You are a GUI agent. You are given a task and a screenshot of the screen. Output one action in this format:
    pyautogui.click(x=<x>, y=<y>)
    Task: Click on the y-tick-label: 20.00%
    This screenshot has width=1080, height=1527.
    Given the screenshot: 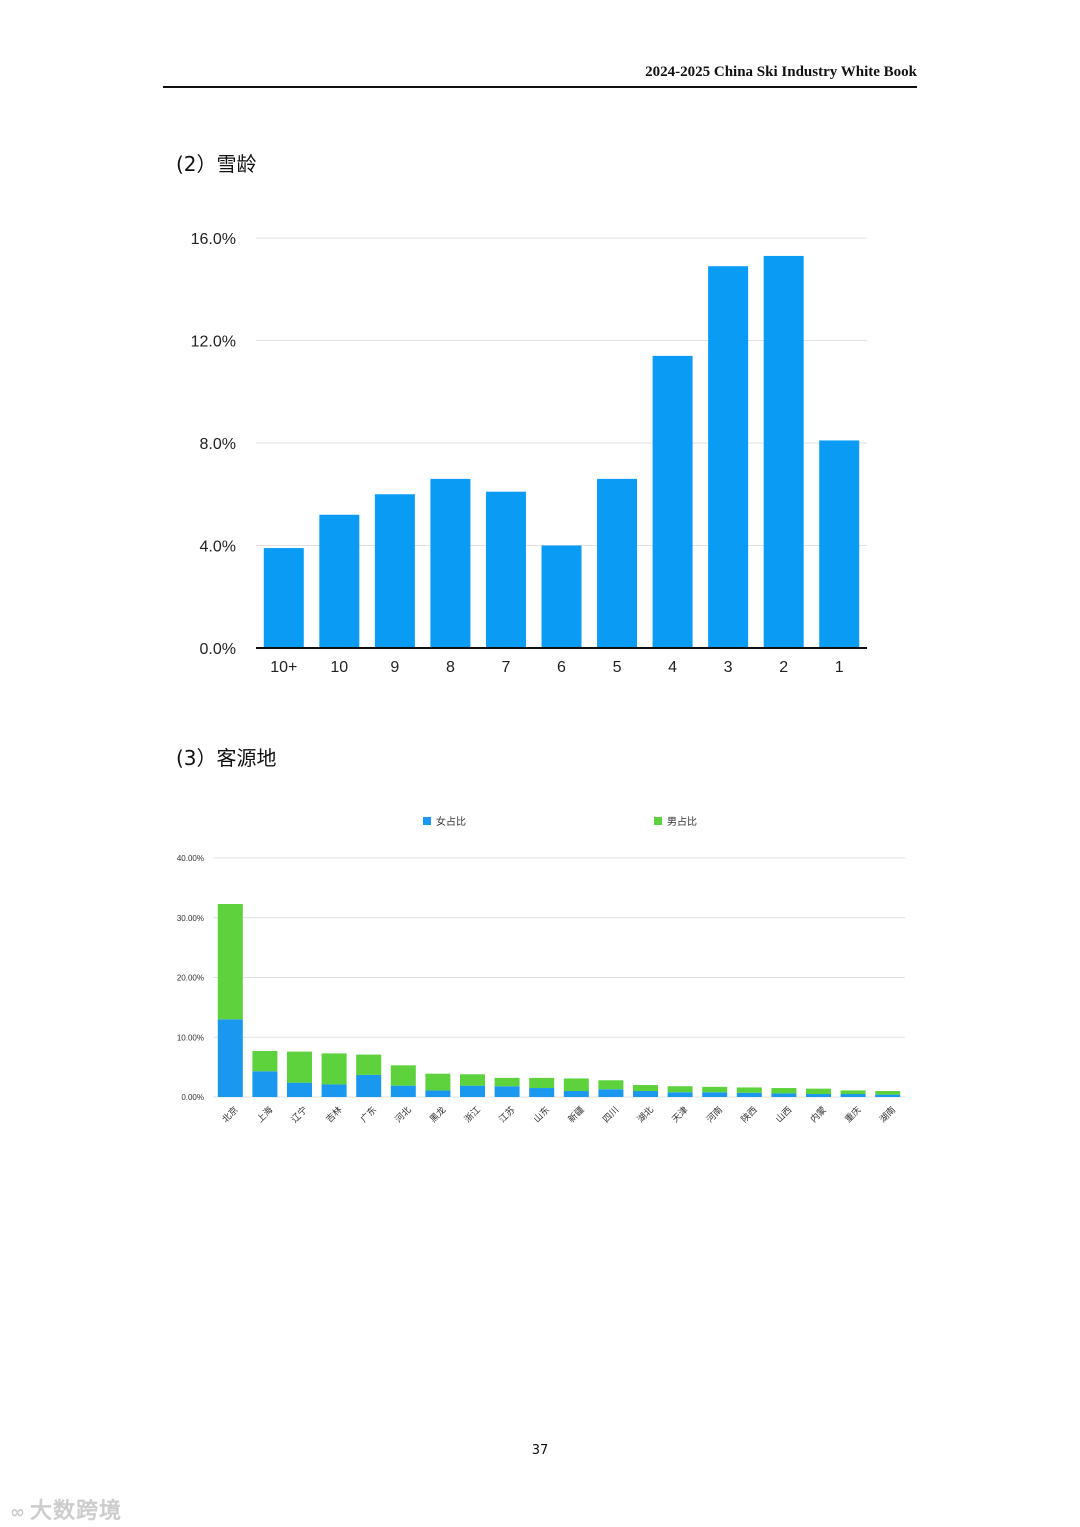 What is the action you would take?
    pyautogui.click(x=190, y=978)
    